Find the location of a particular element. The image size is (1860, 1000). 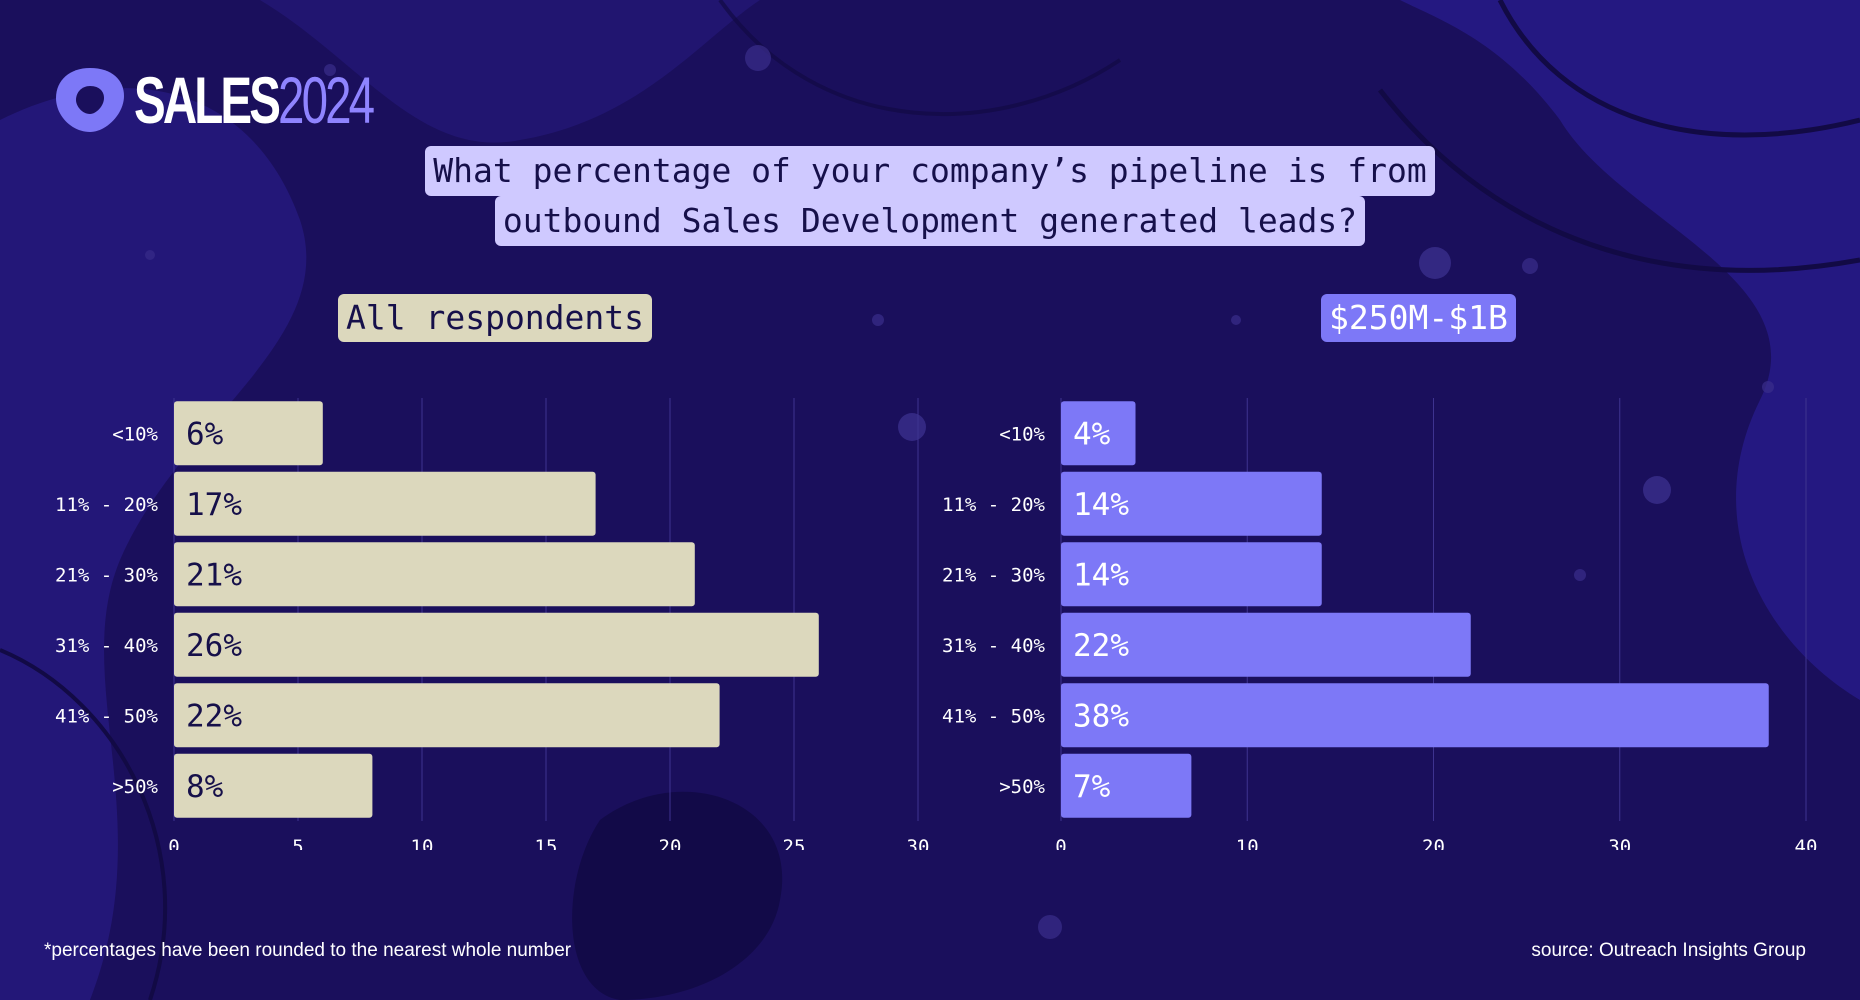

data-label: 38% is located at coordinates (1101, 716).